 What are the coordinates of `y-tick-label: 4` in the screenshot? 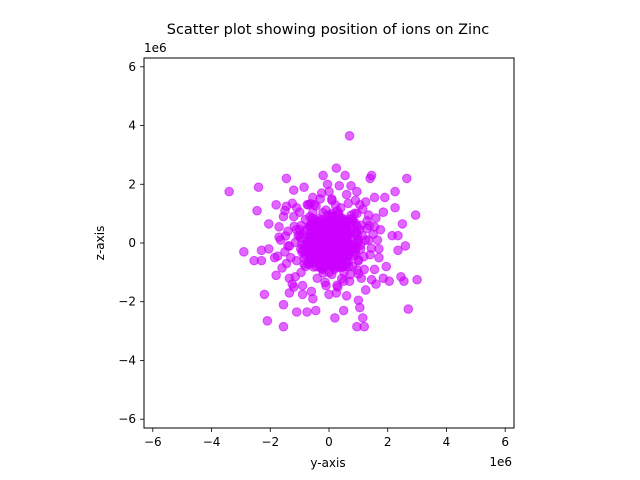 It's located at (132, 126).